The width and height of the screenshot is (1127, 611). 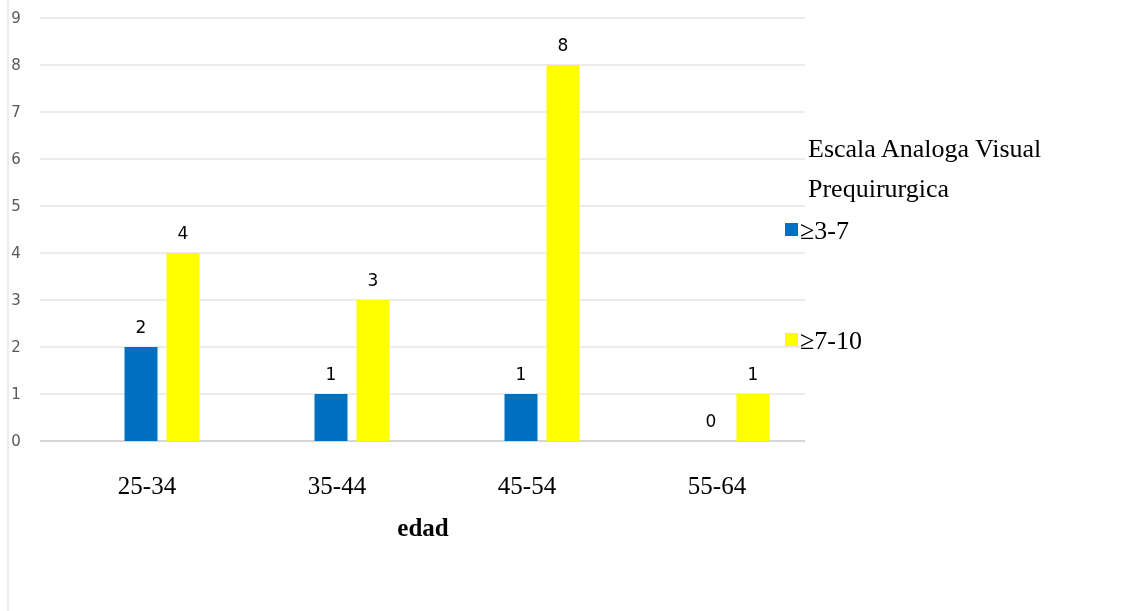 What do you see at coordinates (337, 485) in the screenshot?
I see `x-tick-label: 35-44` at bounding box center [337, 485].